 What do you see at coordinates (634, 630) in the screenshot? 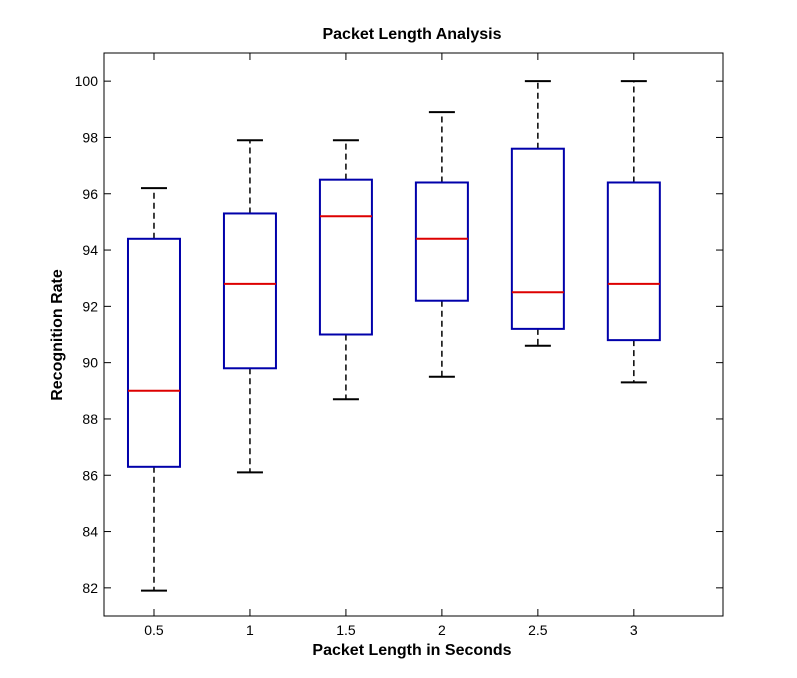
I see `x-tick-label: 3` at bounding box center [634, 630].